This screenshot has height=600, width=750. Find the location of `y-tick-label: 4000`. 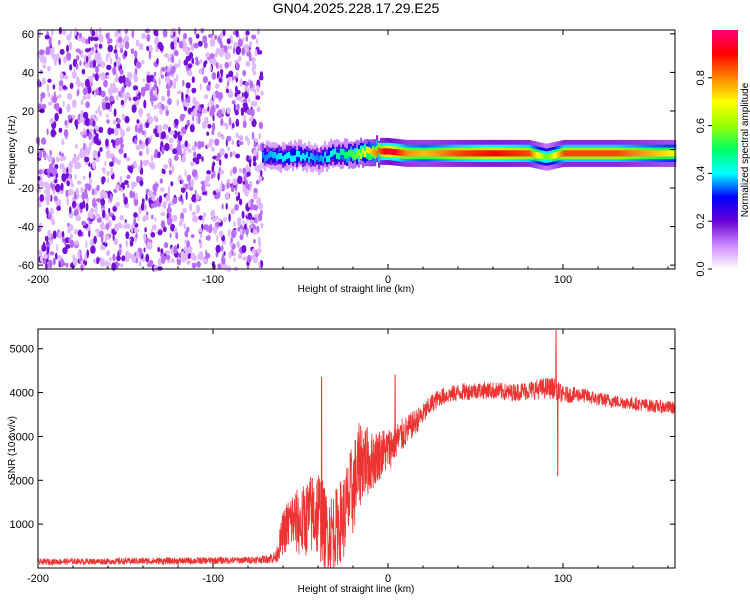

y-tick-label: 4000 is located at coordinates (22, 394).